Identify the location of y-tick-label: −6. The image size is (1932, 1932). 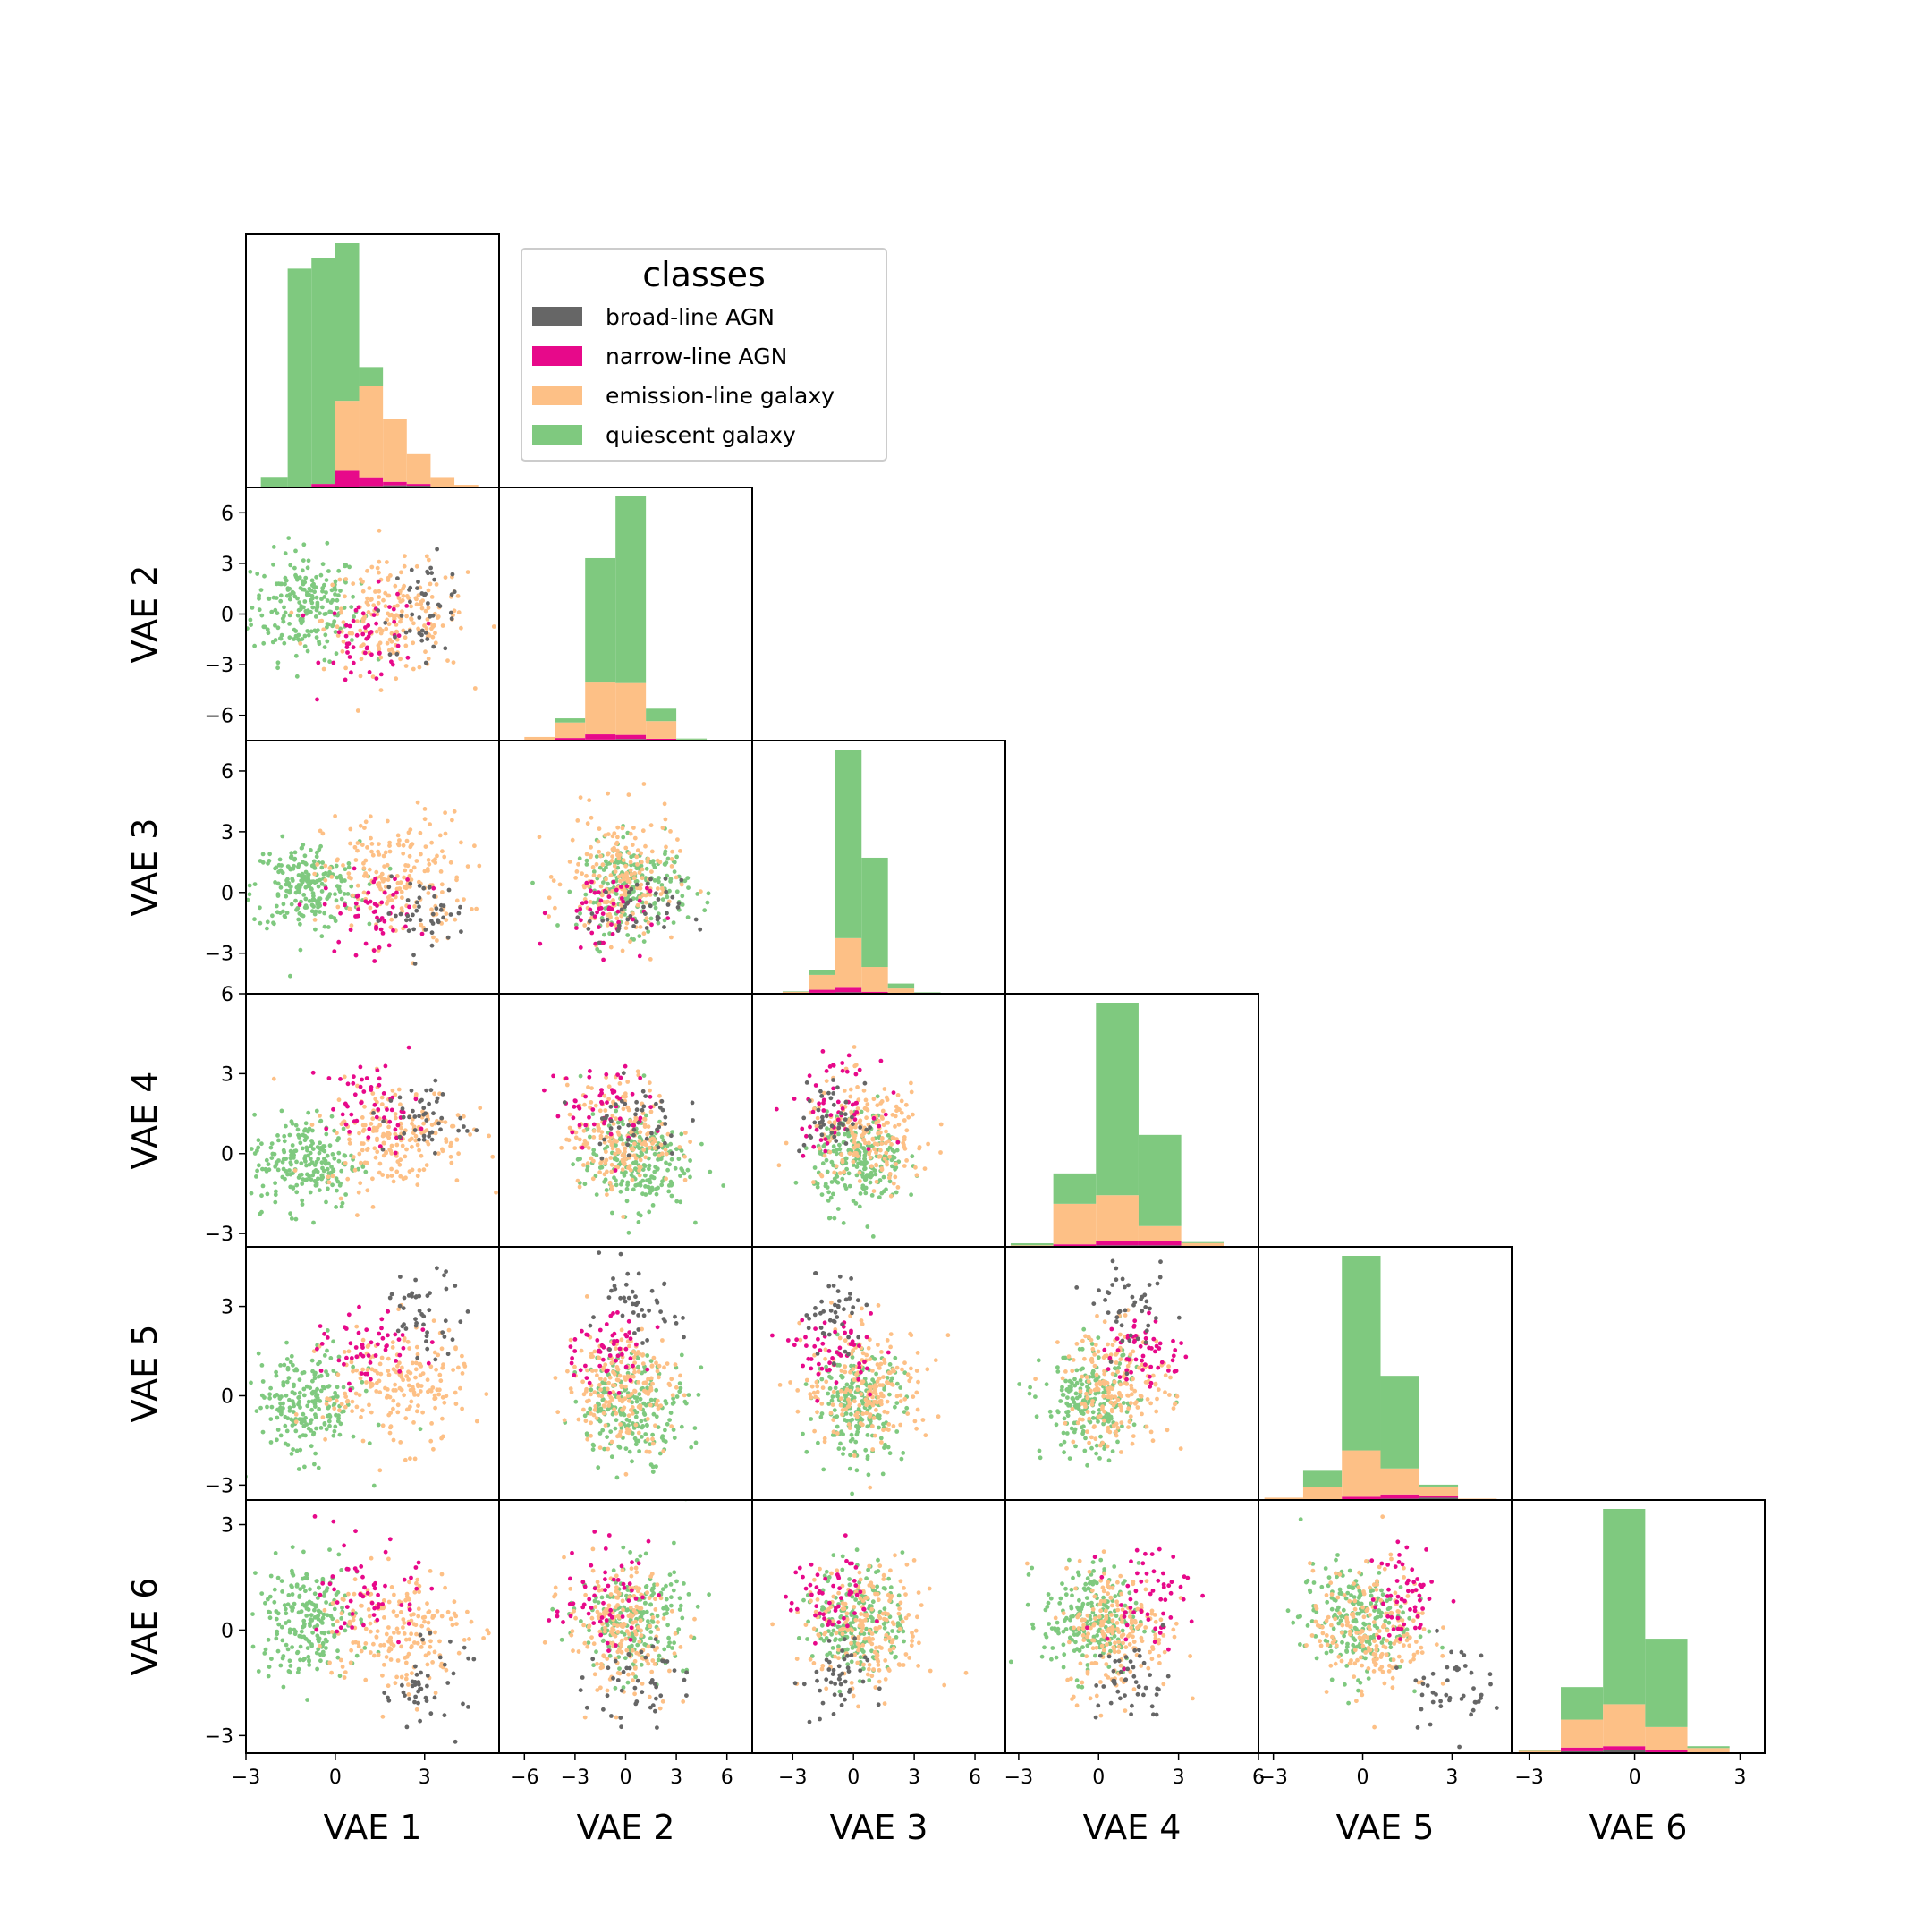
(219, 717).